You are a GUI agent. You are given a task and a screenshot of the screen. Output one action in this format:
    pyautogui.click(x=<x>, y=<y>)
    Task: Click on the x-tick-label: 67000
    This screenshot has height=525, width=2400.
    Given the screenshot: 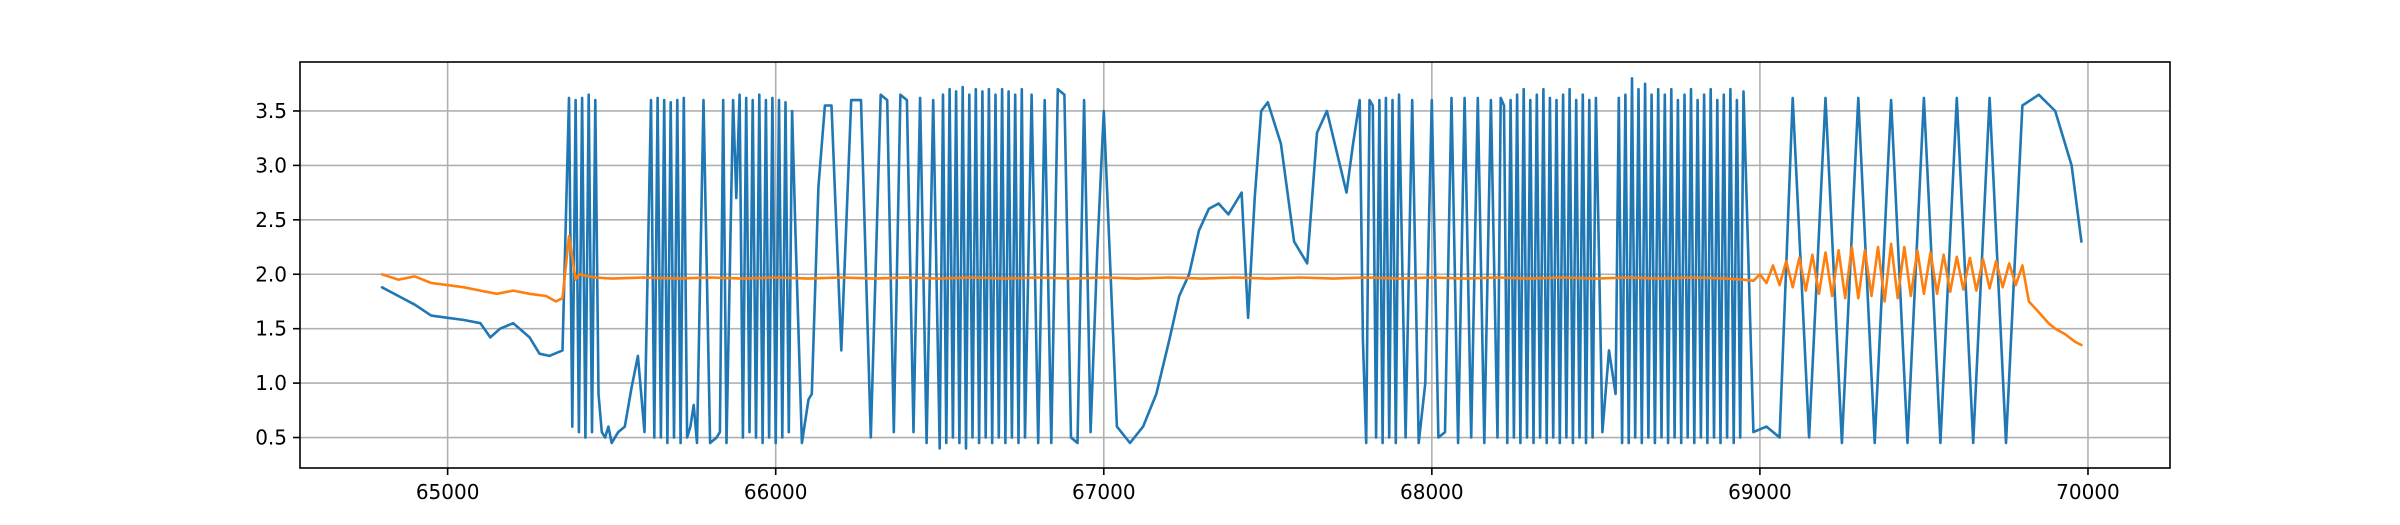 What is the action you would take?
    pyautogui.click(x=1104, y=492)
    